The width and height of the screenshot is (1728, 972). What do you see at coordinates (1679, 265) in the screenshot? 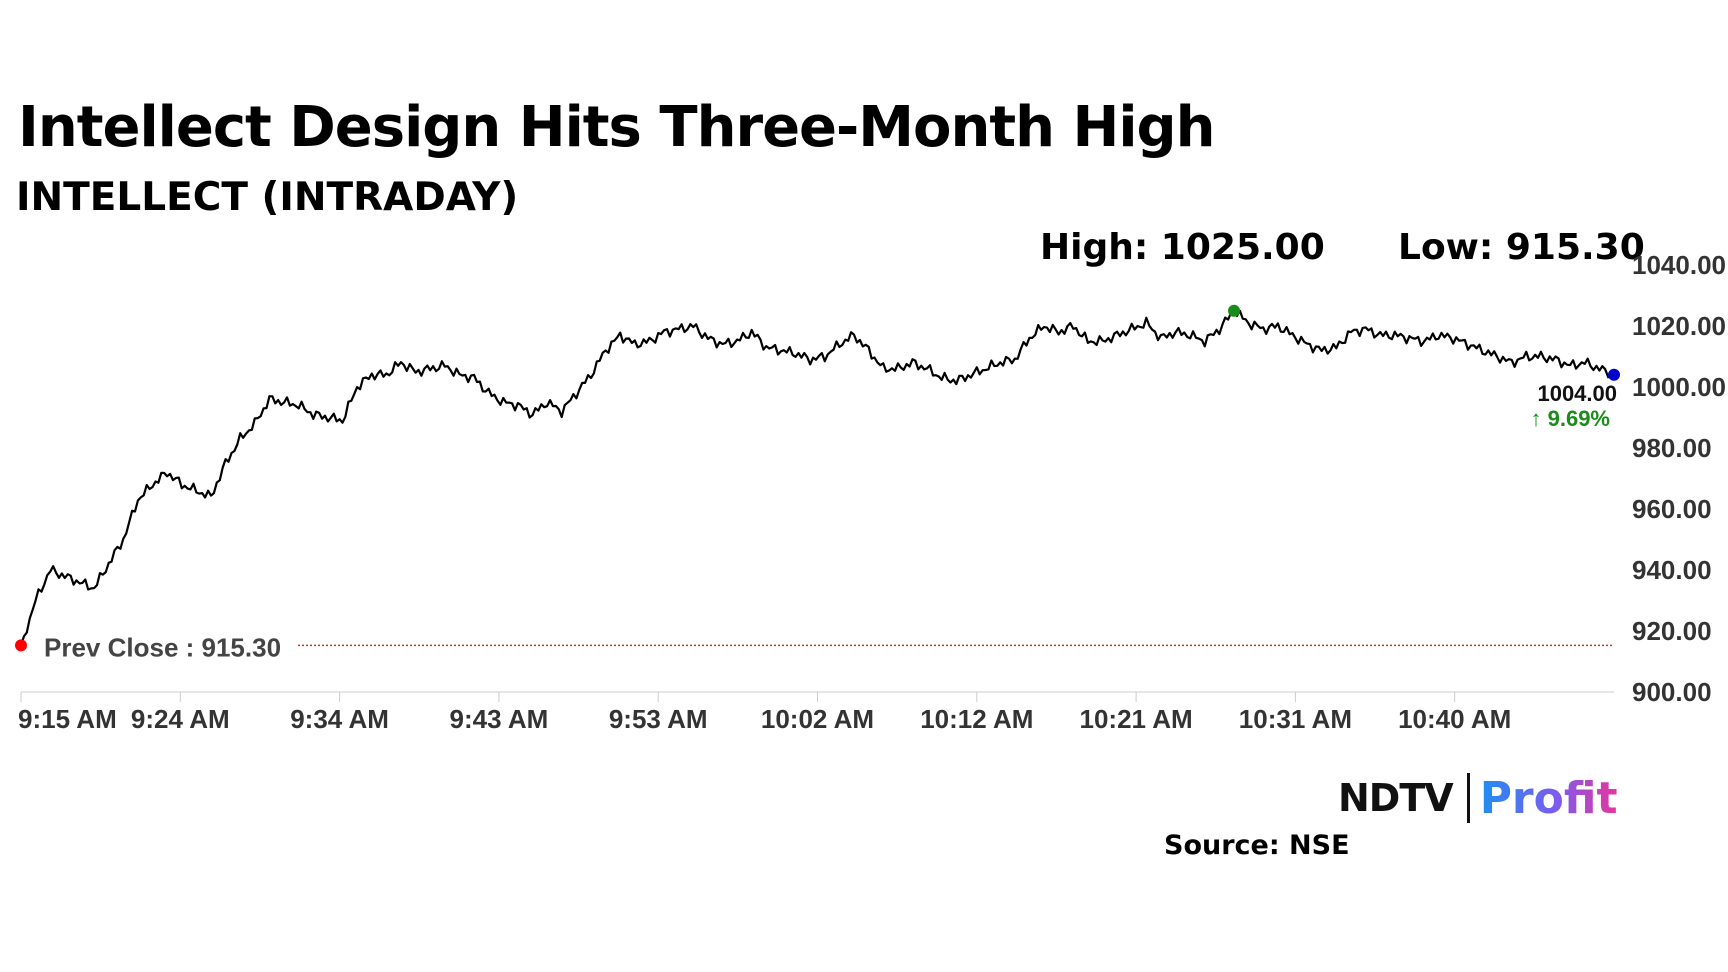
I see `y-tick-label: 1040.00` at bounding box center [1679, 265].